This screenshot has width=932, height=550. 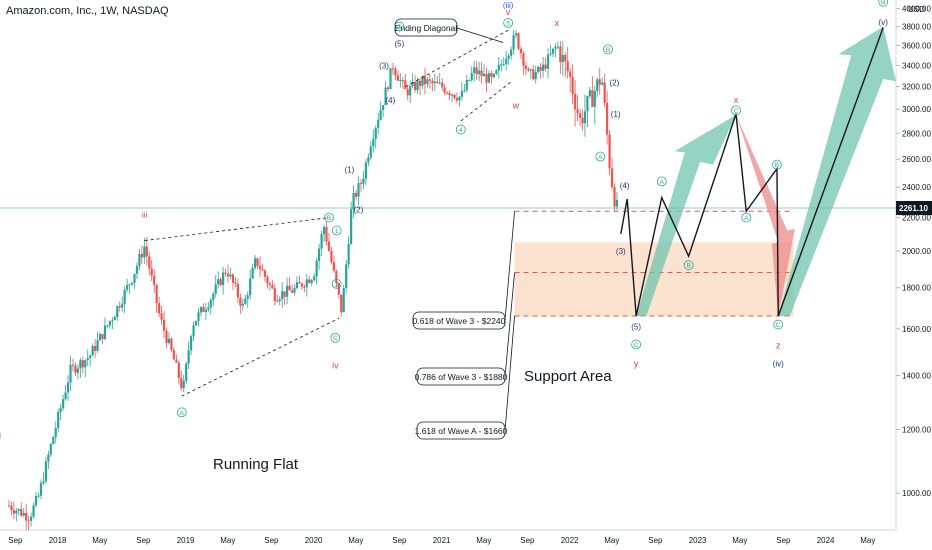 What do you see at coordinates (778, 363) in the screenshot?
I see `wave-label: (iv)` at bounding box center [778, 363].